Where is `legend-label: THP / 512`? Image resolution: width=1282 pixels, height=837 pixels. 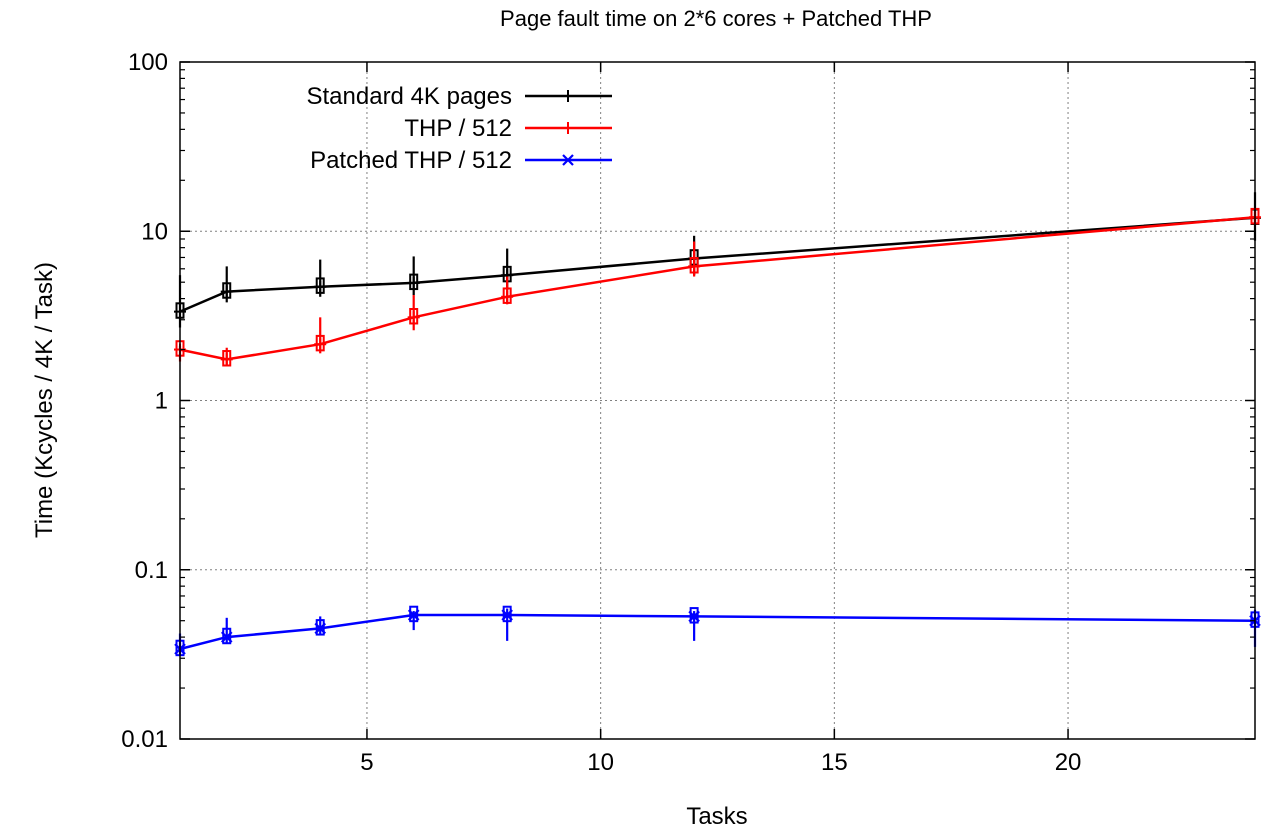
legend-label: THP / 512 is located at coordinates (458, 128).